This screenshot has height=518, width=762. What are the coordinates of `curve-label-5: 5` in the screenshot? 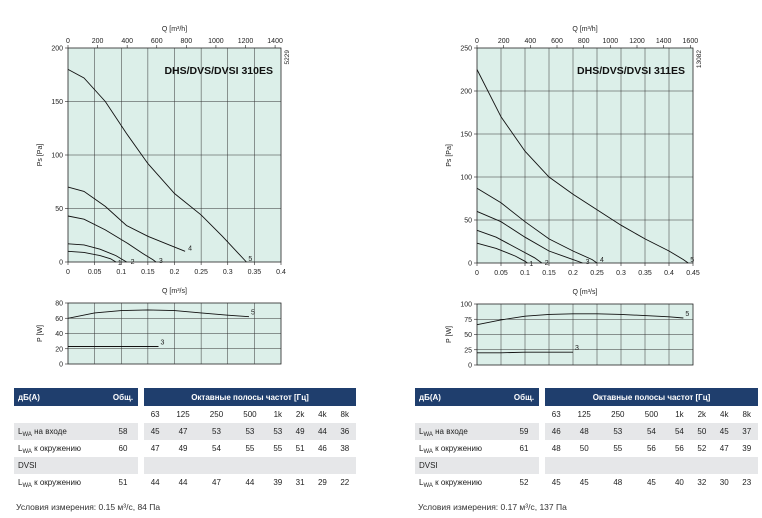 It's located at (250, 259).